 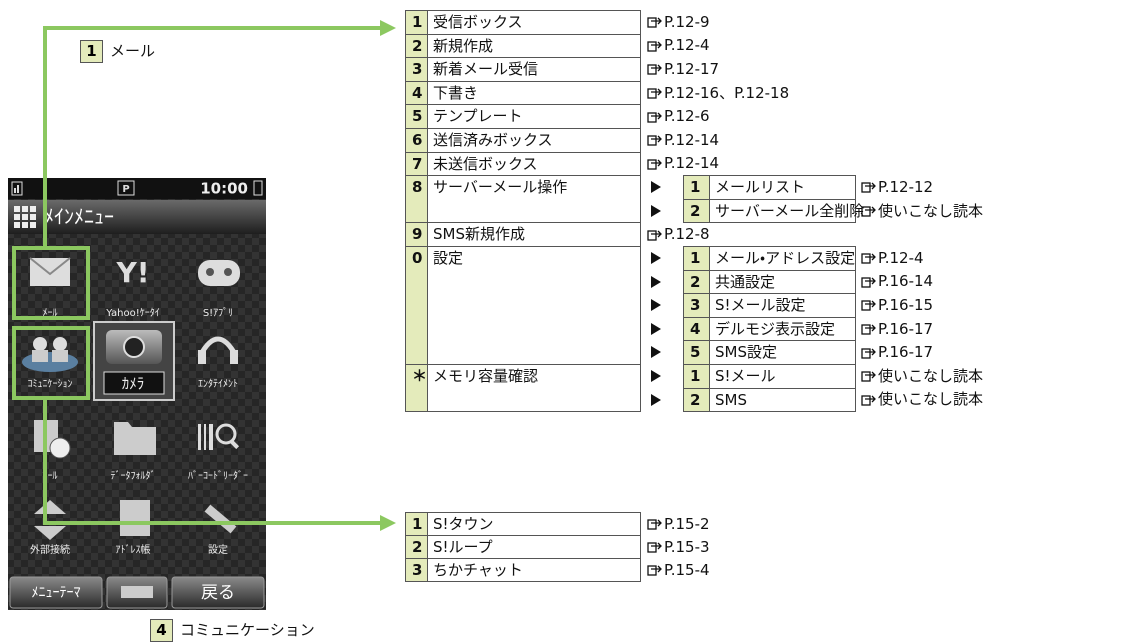 I want to click on reference: P.15-2, so click(x=770, y=523).